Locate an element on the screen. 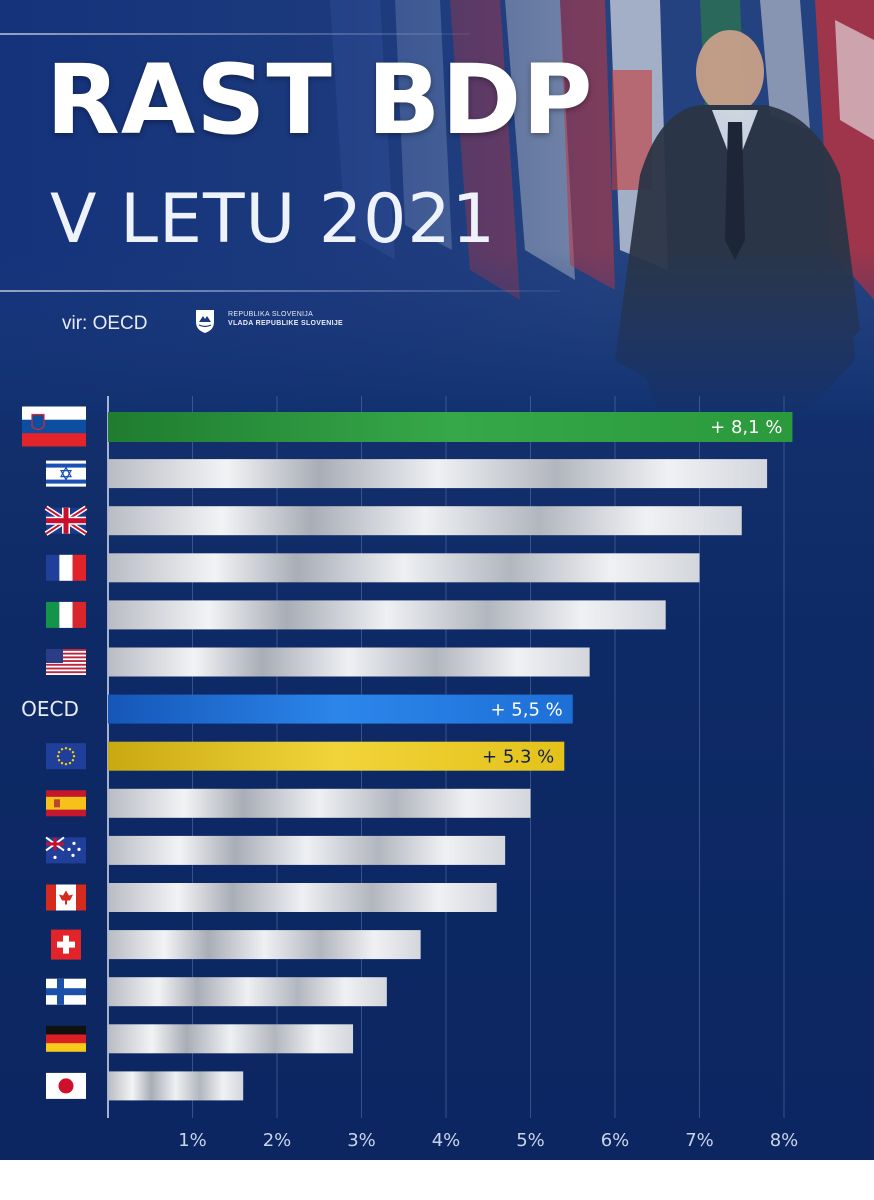 This screenshot has height=1200, width=874. government-crest-icon is located at coordinates (205, 321).